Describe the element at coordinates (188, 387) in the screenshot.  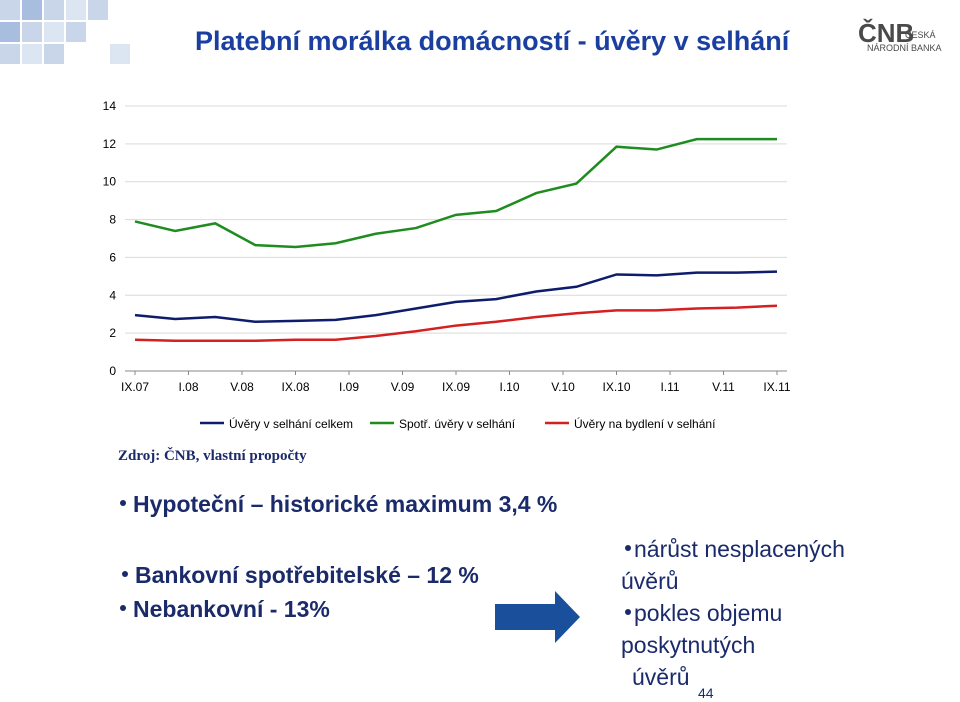
I see `x-tick-label: I.08` at that location.